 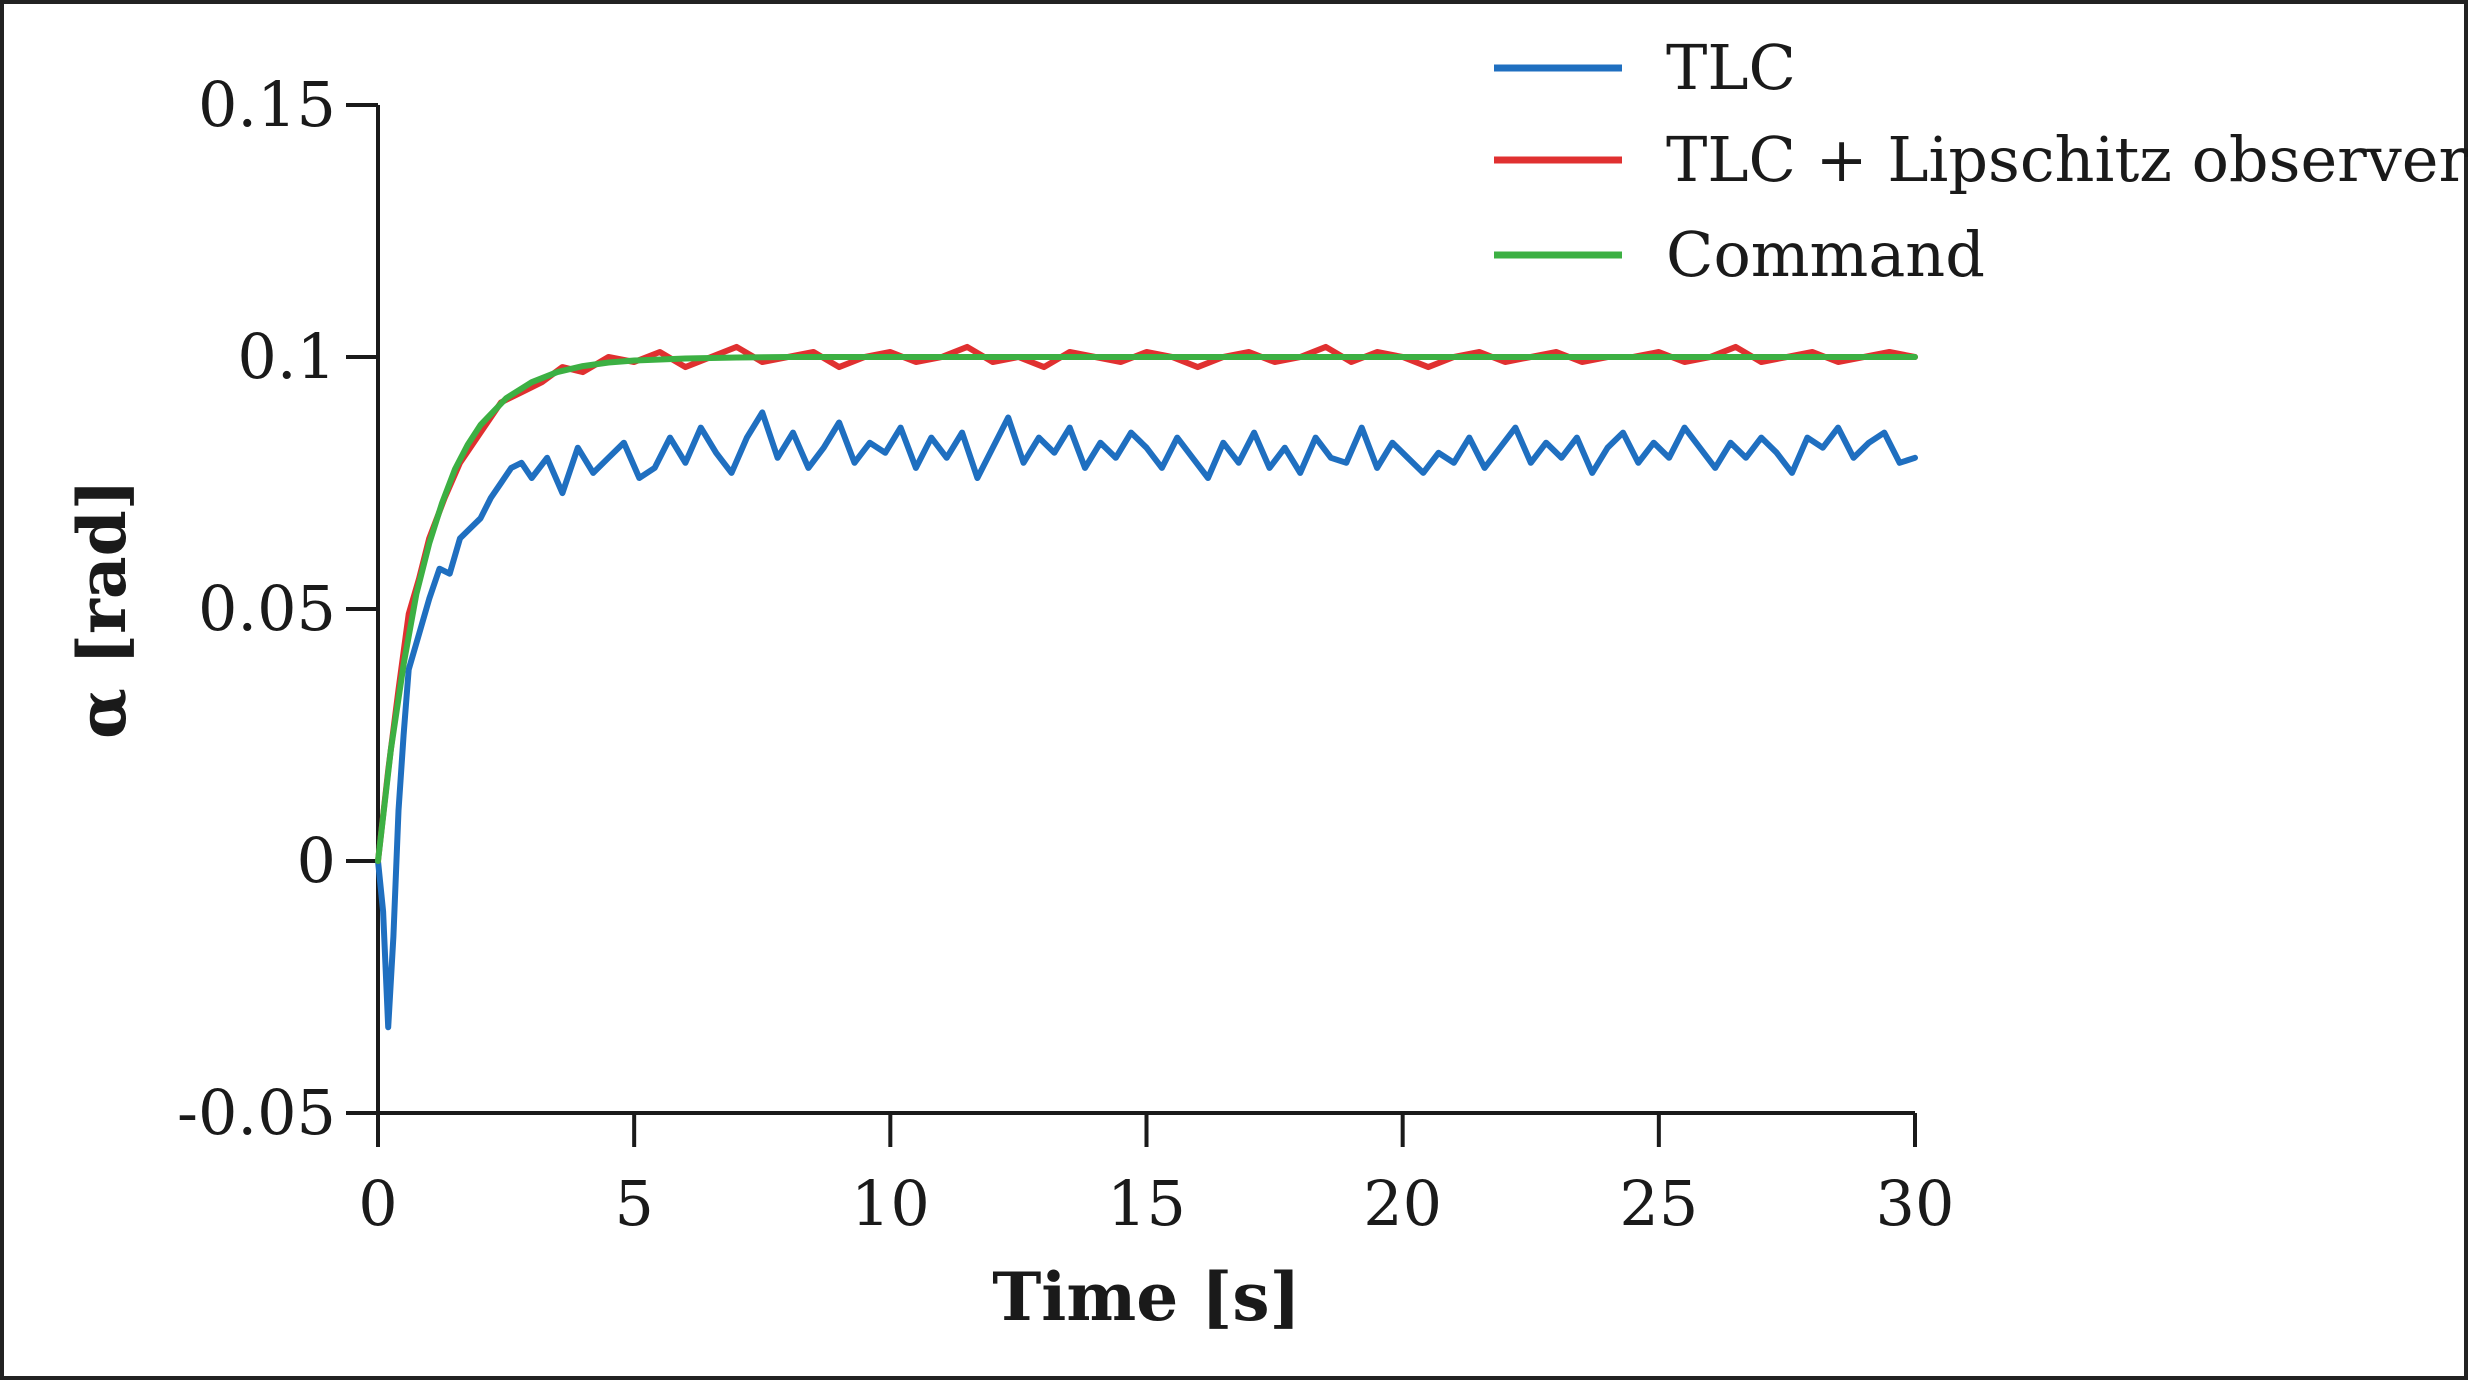 What do you see at coordinates (1402, 1203) in the screenshot?
I see `x-tick-label: 20` at bounding box center [1402, 1203].